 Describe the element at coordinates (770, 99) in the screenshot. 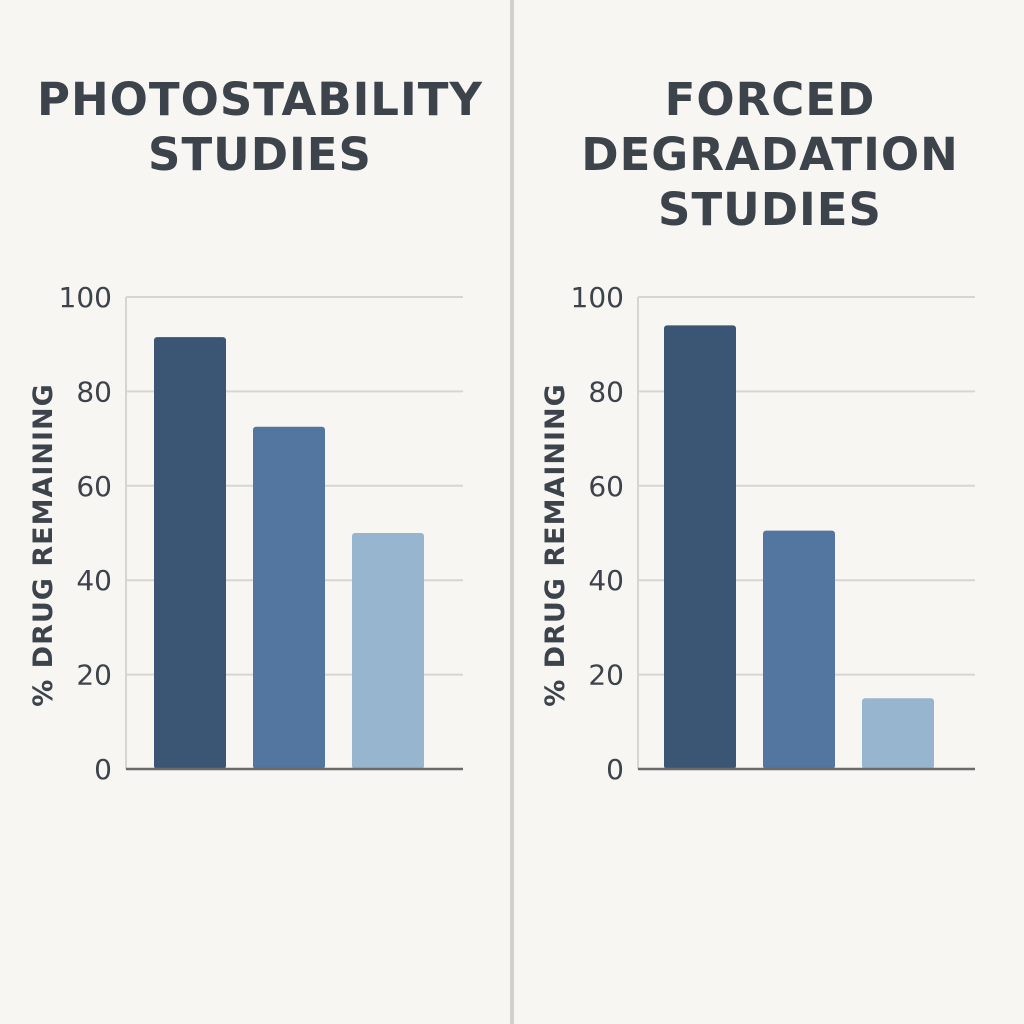

I see `chart-title-line: FORCED` at that location.